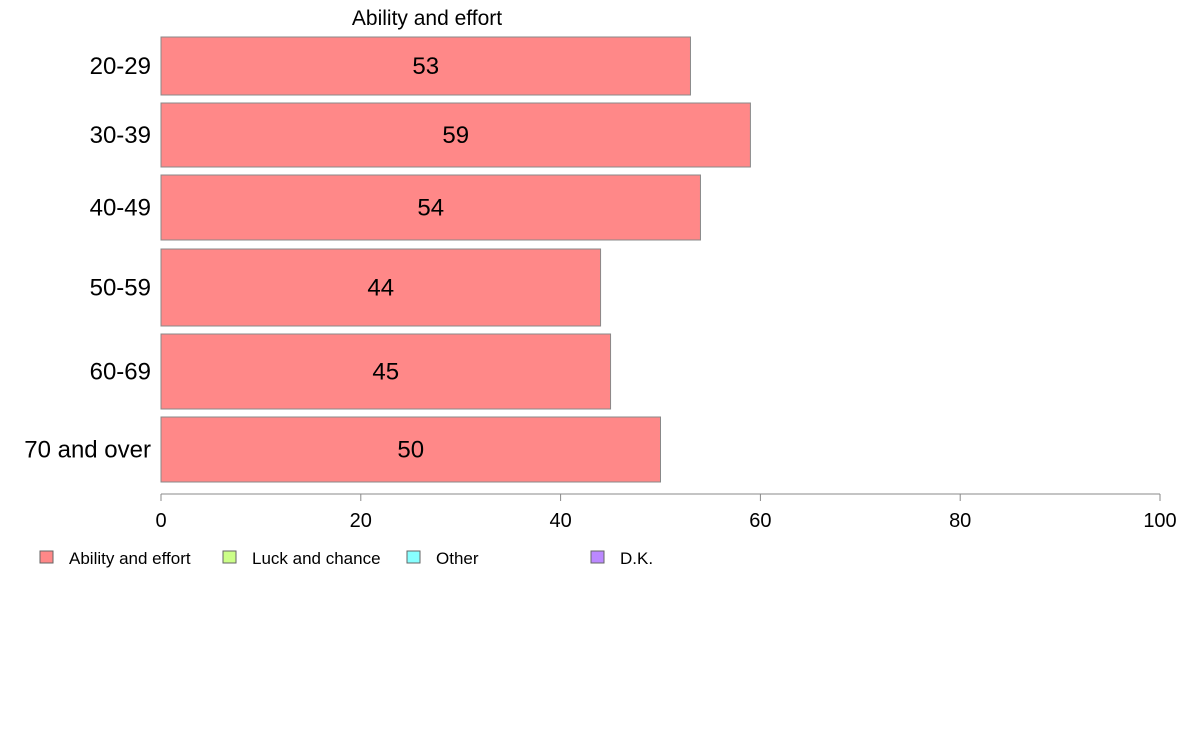  I want to click on bar-value-label: 44, so click(380, 288).